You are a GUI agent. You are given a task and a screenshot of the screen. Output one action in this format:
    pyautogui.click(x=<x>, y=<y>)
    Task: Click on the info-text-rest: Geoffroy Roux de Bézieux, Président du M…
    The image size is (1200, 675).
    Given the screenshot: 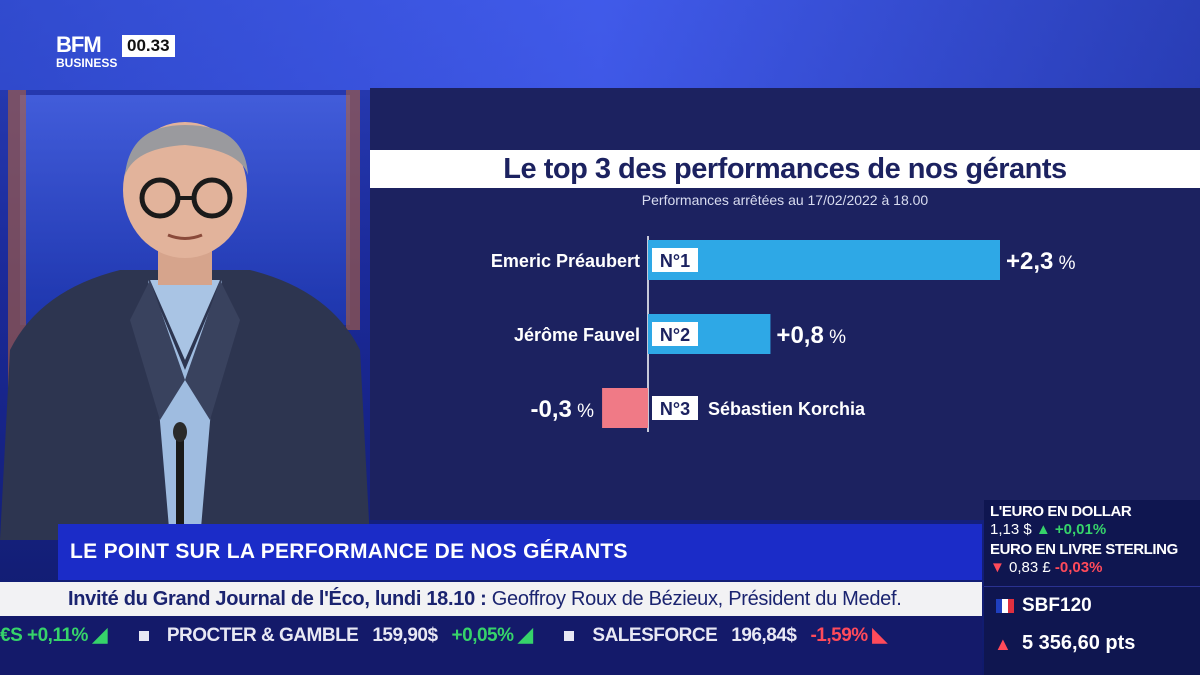 What is the action you would take?
    pyautogui.click(x=694, y=599)
    